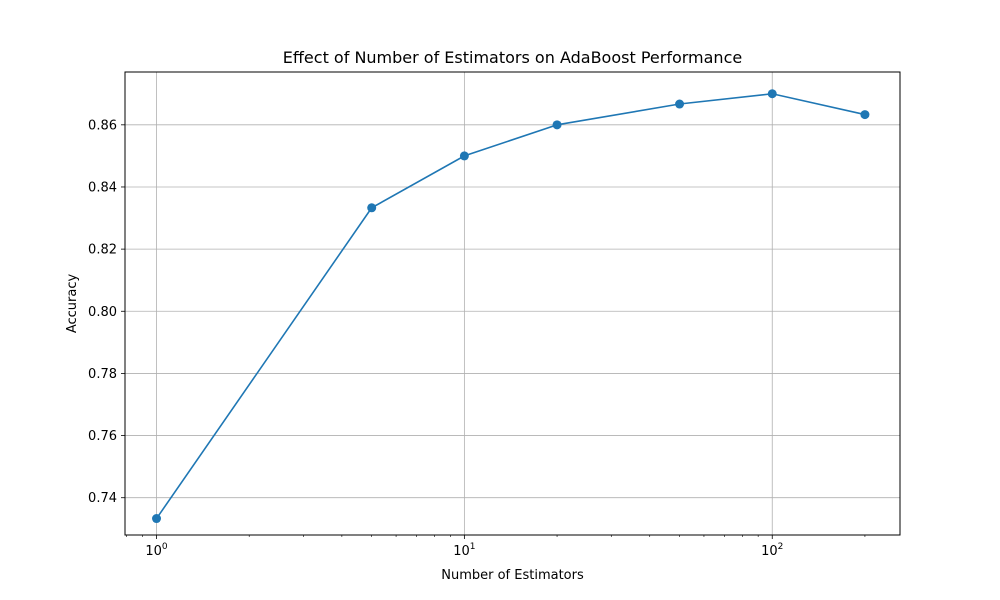 Image resolution: width=1000 pixels, height=600 pixels. Describe the element at coordinates (102, 187) in the screenshot. I see `y-tick-label: 0.84` at that location.